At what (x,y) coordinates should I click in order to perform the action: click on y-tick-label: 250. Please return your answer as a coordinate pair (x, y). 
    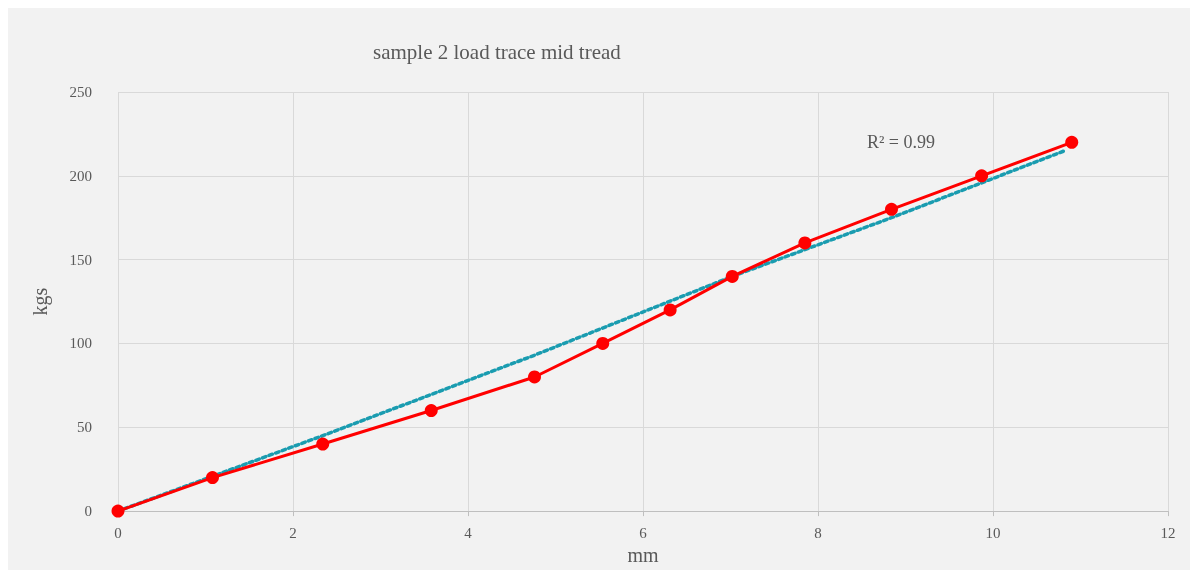
    Looking at the image, I should click on (80, 92).